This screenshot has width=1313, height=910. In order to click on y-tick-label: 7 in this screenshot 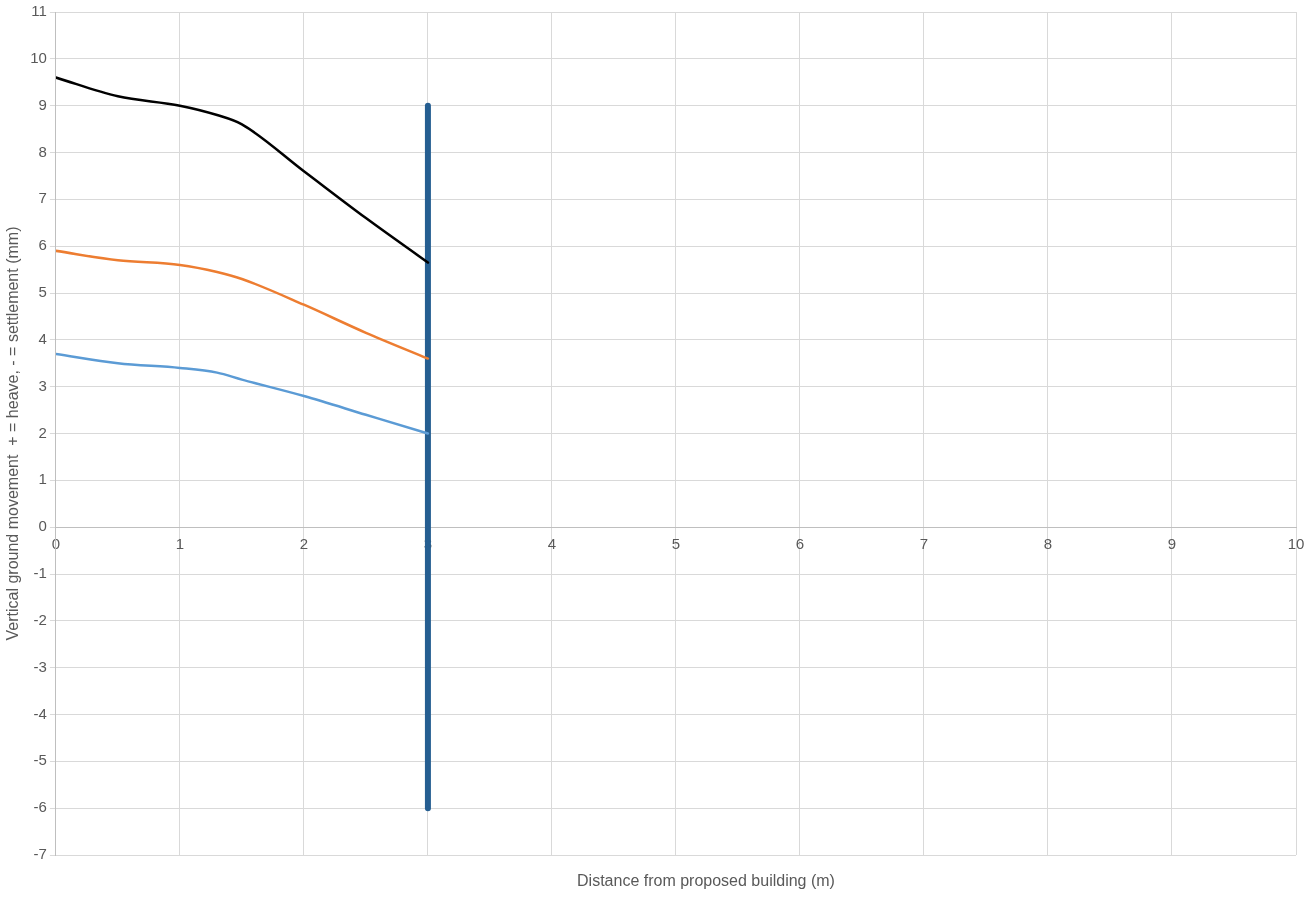, I will do `click(42, 198)`.